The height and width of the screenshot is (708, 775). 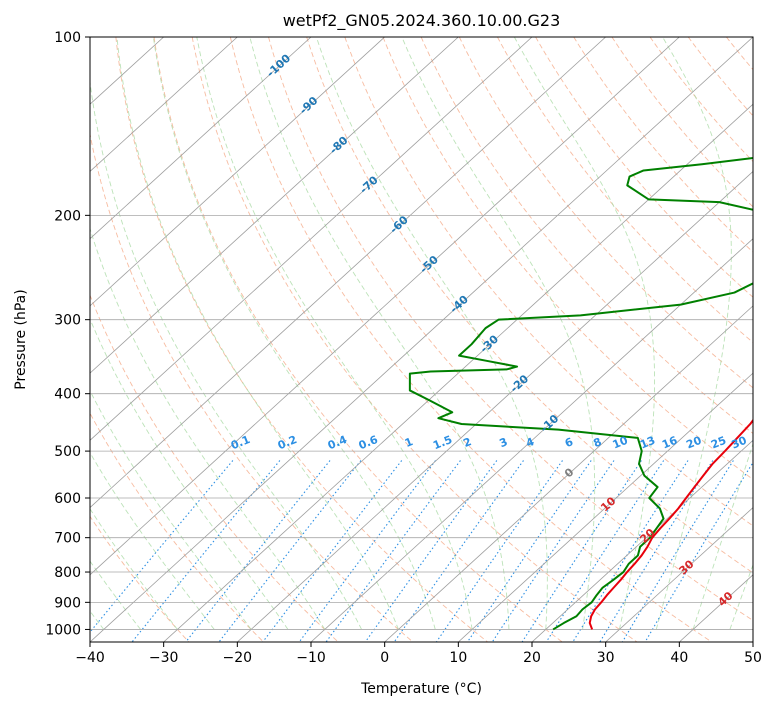 What do you see at coordinates (337, 442) in the screenshot?
I see `mixing-ratio-label: 0.4` at bounding box center [337, 442].